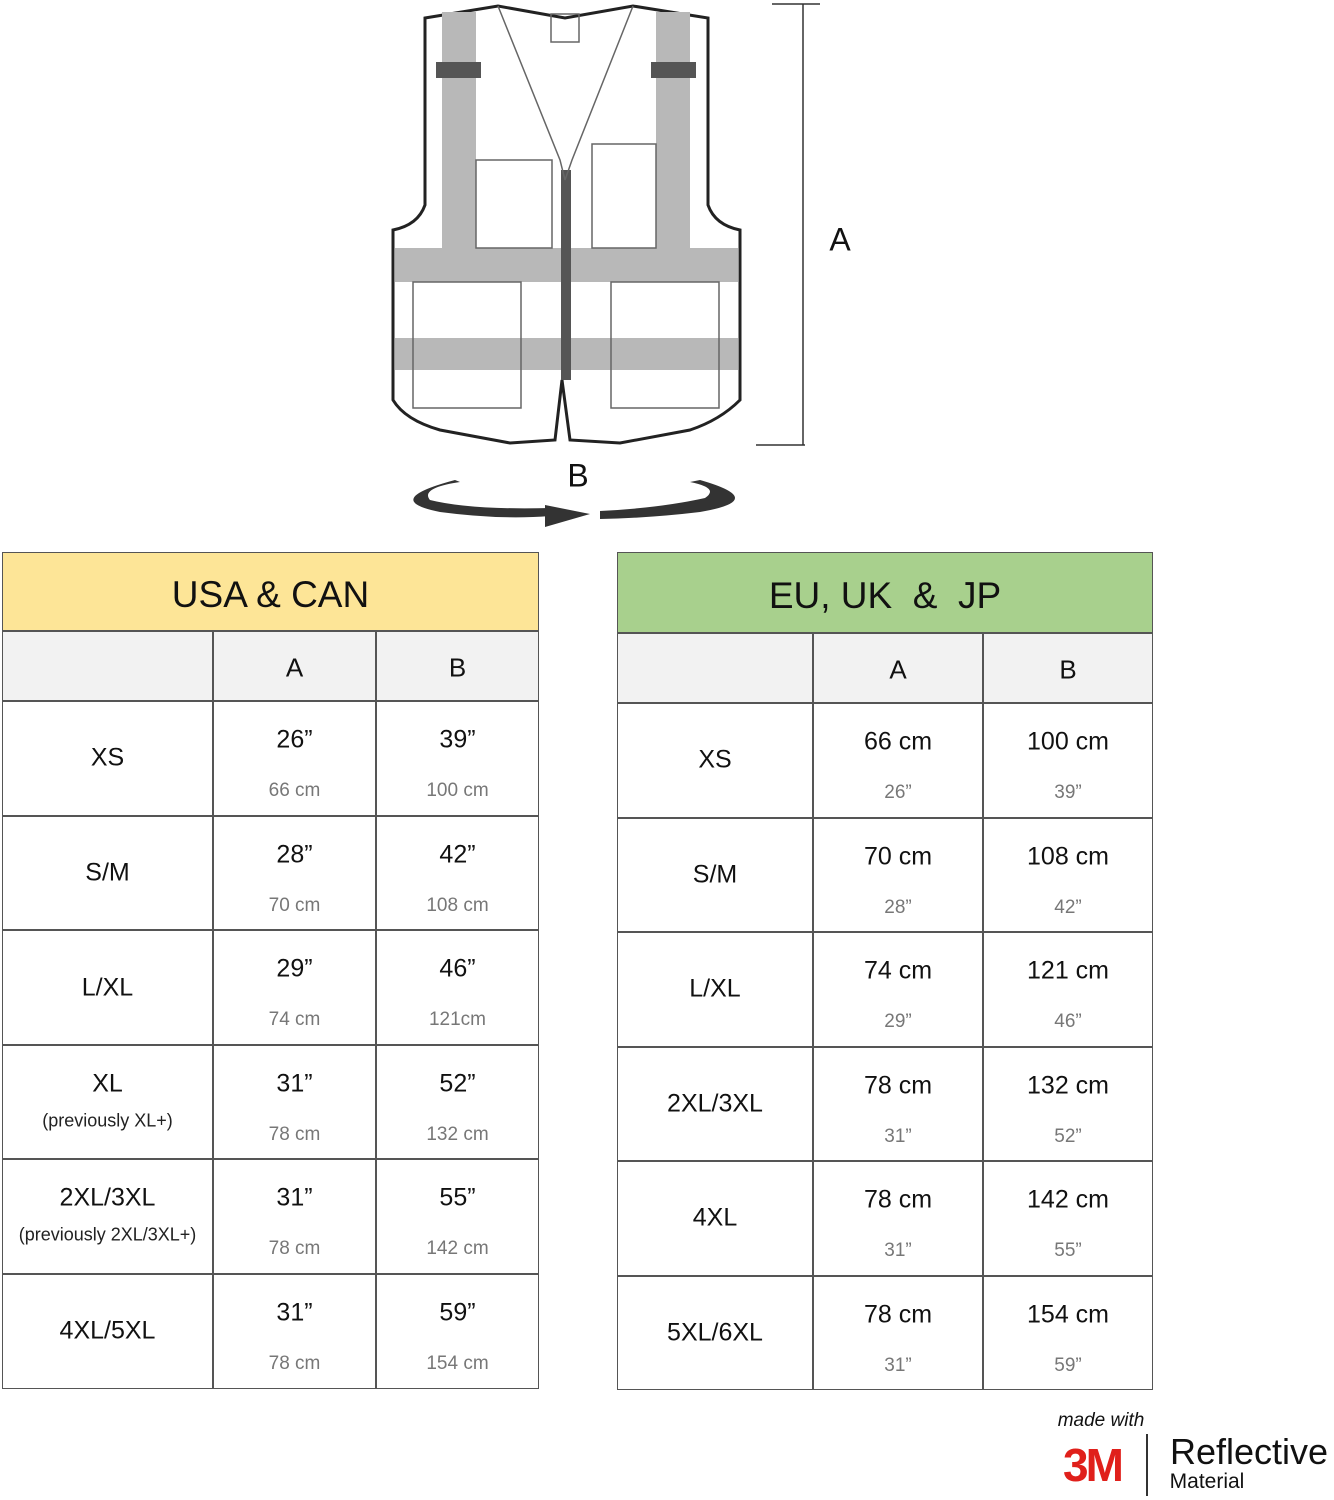 The image size is (1334, 1500). What do you see at coordinates (578, 475) in the screenshot?
I see `dimension-label: B` at bounding box center [578, 475].